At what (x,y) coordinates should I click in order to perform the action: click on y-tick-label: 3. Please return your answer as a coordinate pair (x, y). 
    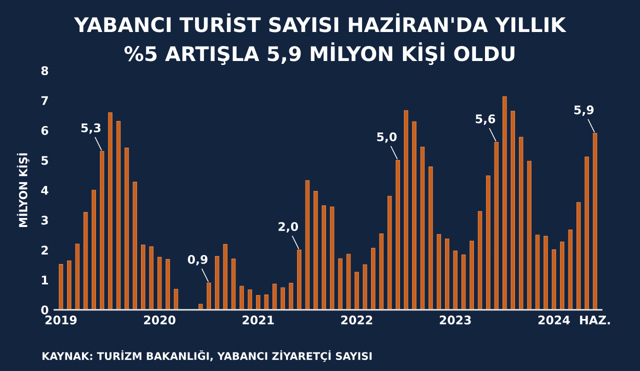
    Looking at the image, I should click on (44, 220).